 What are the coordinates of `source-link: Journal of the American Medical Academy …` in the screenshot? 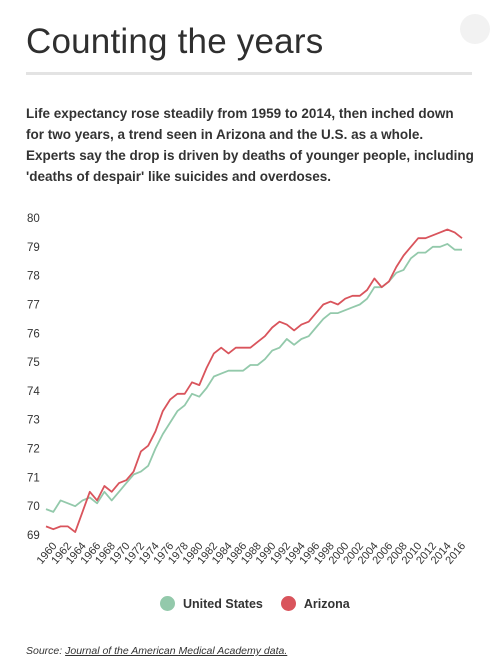 It's located at (176, 651).